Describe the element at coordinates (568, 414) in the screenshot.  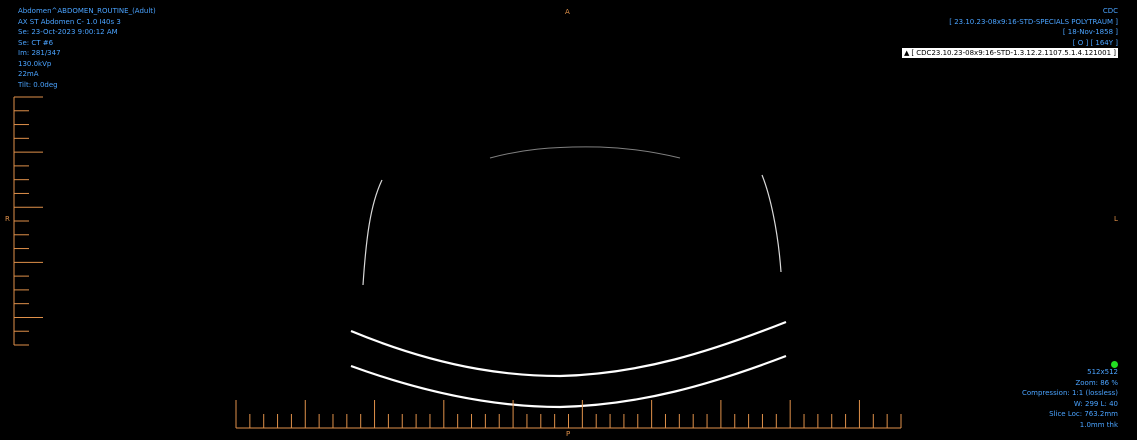
I see `horizontal-scale-ruler` at that location.